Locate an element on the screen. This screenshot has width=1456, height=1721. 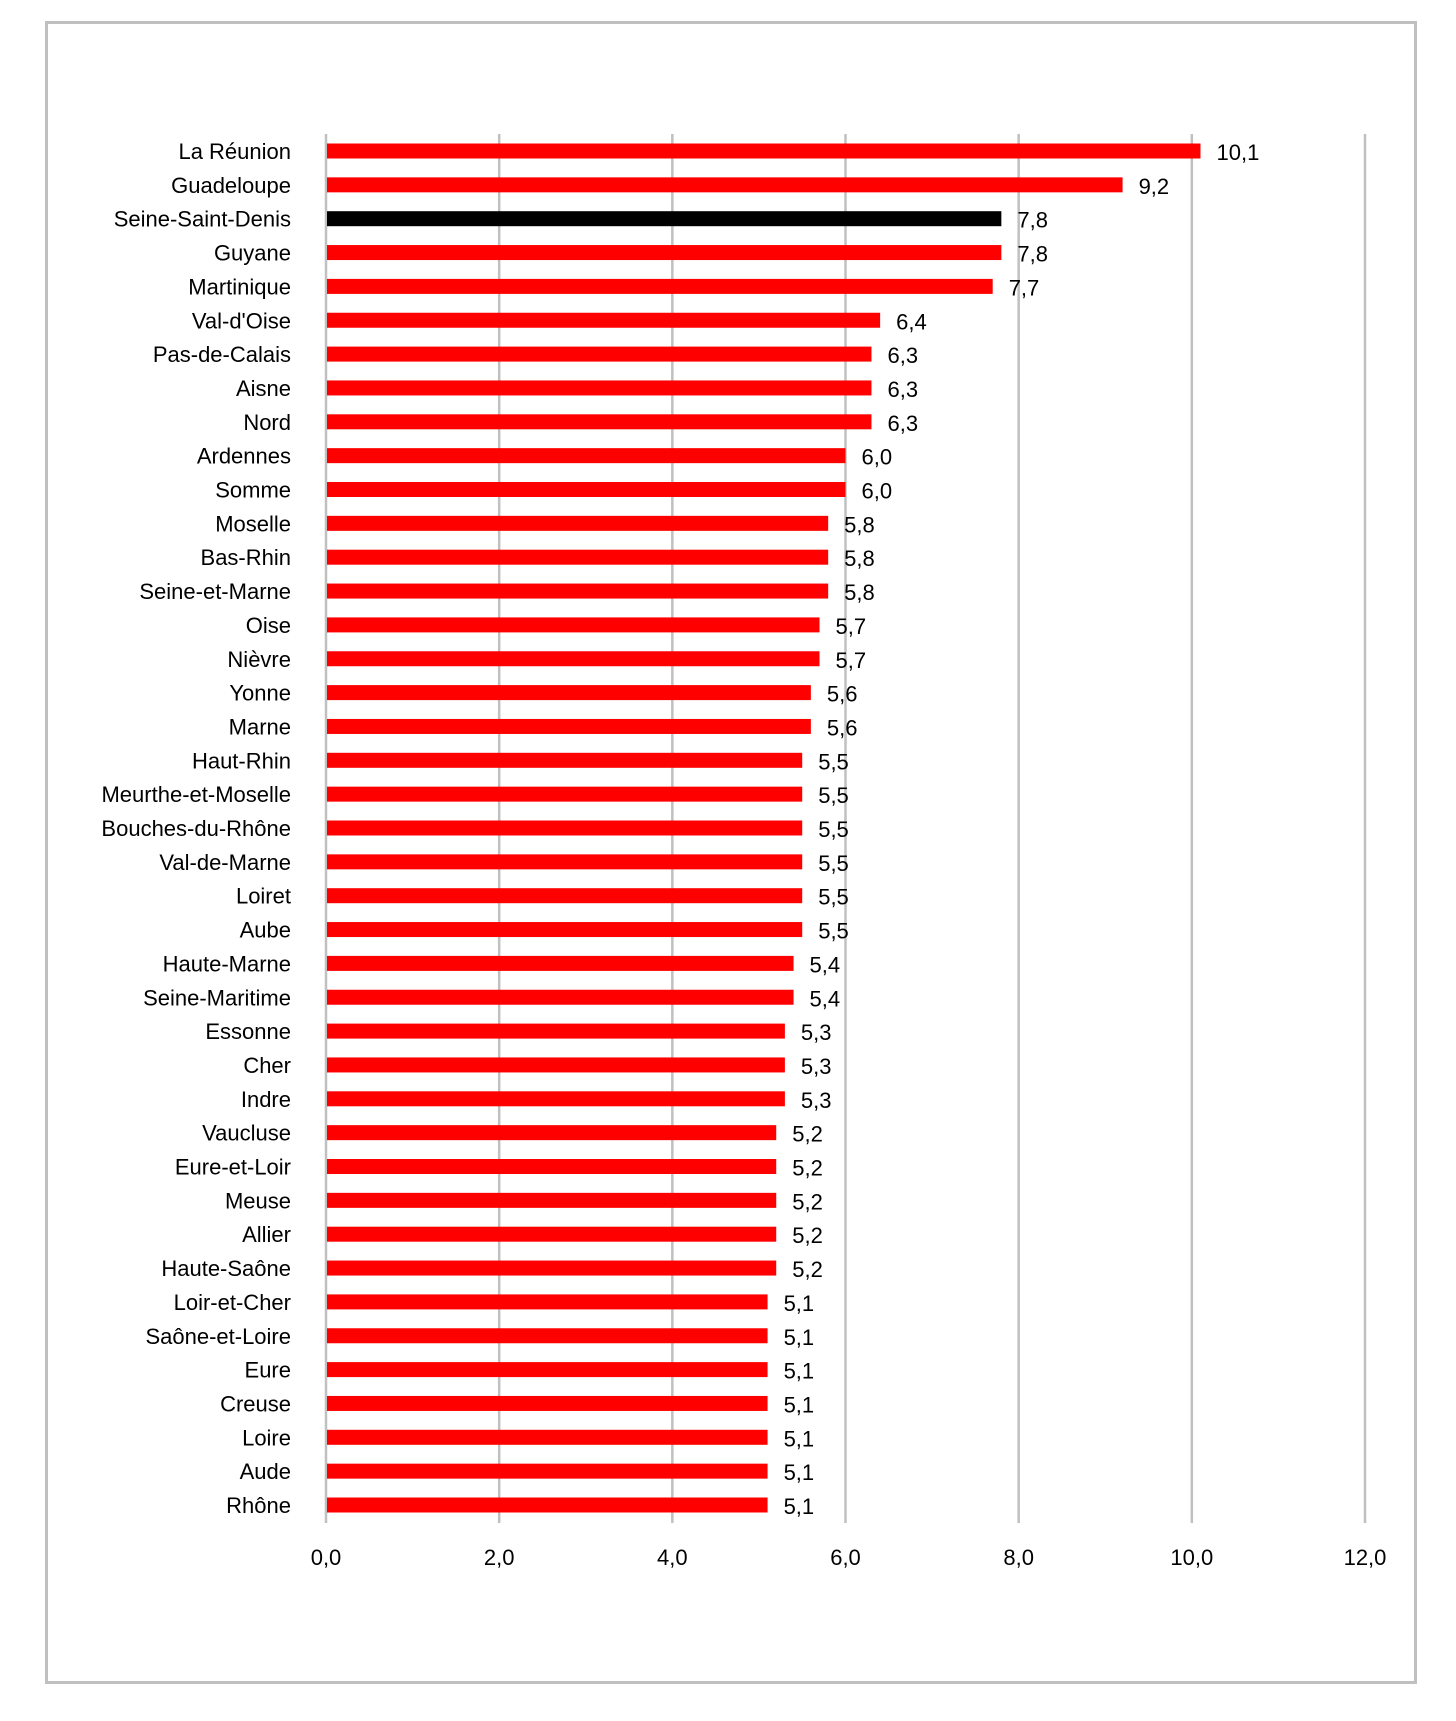
category-label: Val-de-Marne is located at coordinates (225, 862).